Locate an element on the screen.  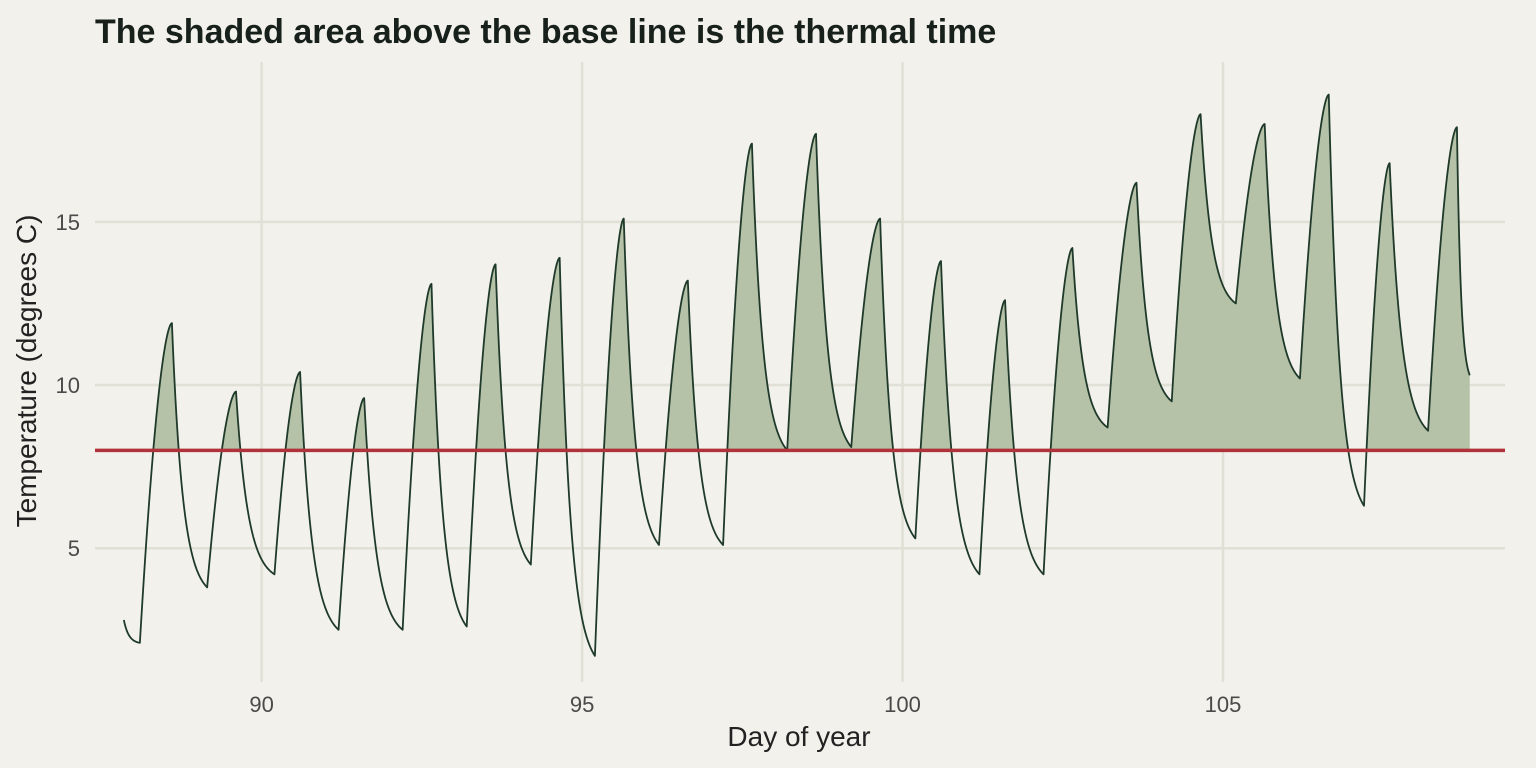
x-tick-label-105: 105 is located at coordinates (1223, 704).